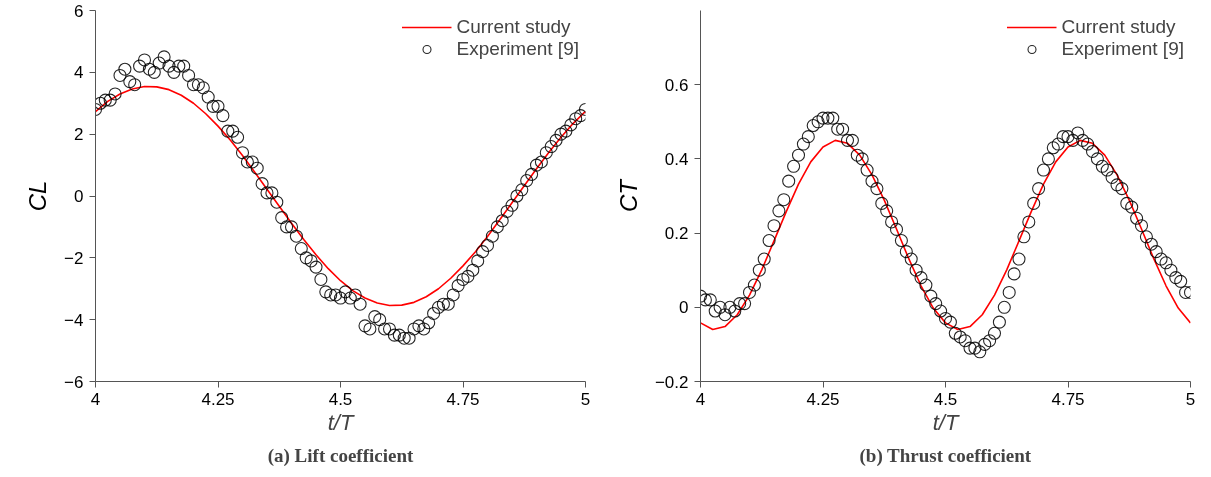 The width and height of the screenshot is (1211, 477). Describe the element at coordinates (676, 85) in the screenshot. I see `y-tick-label: 0.6` at that location.